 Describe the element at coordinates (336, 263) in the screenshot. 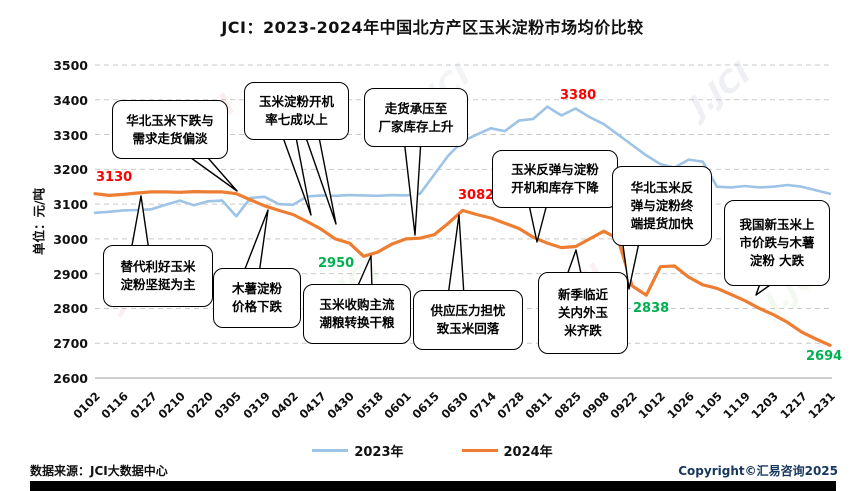

I see `value-label-2950: 2950` at that location.